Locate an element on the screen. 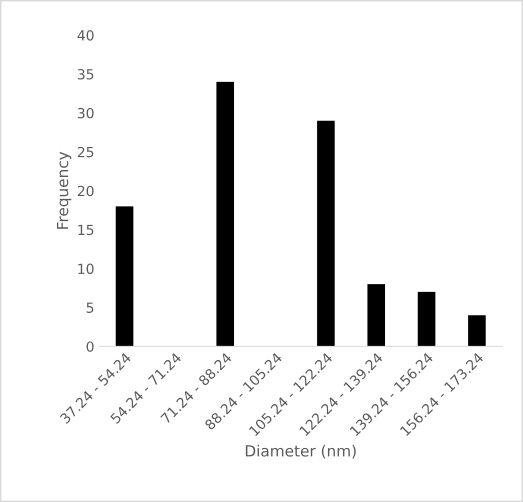 This screenshot has height=502, width=523. y-tick-label: 30 is located at coordinates (86, 113).